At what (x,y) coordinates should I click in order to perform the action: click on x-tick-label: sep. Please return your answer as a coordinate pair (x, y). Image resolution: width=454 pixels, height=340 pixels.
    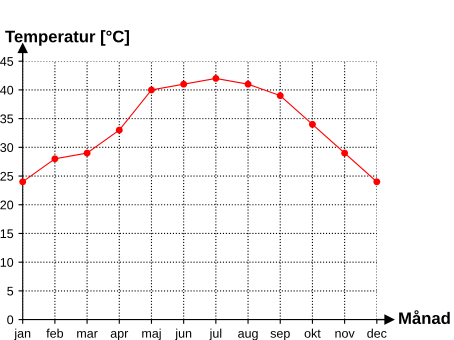
    Looking at the image, I should click on (280, 335).